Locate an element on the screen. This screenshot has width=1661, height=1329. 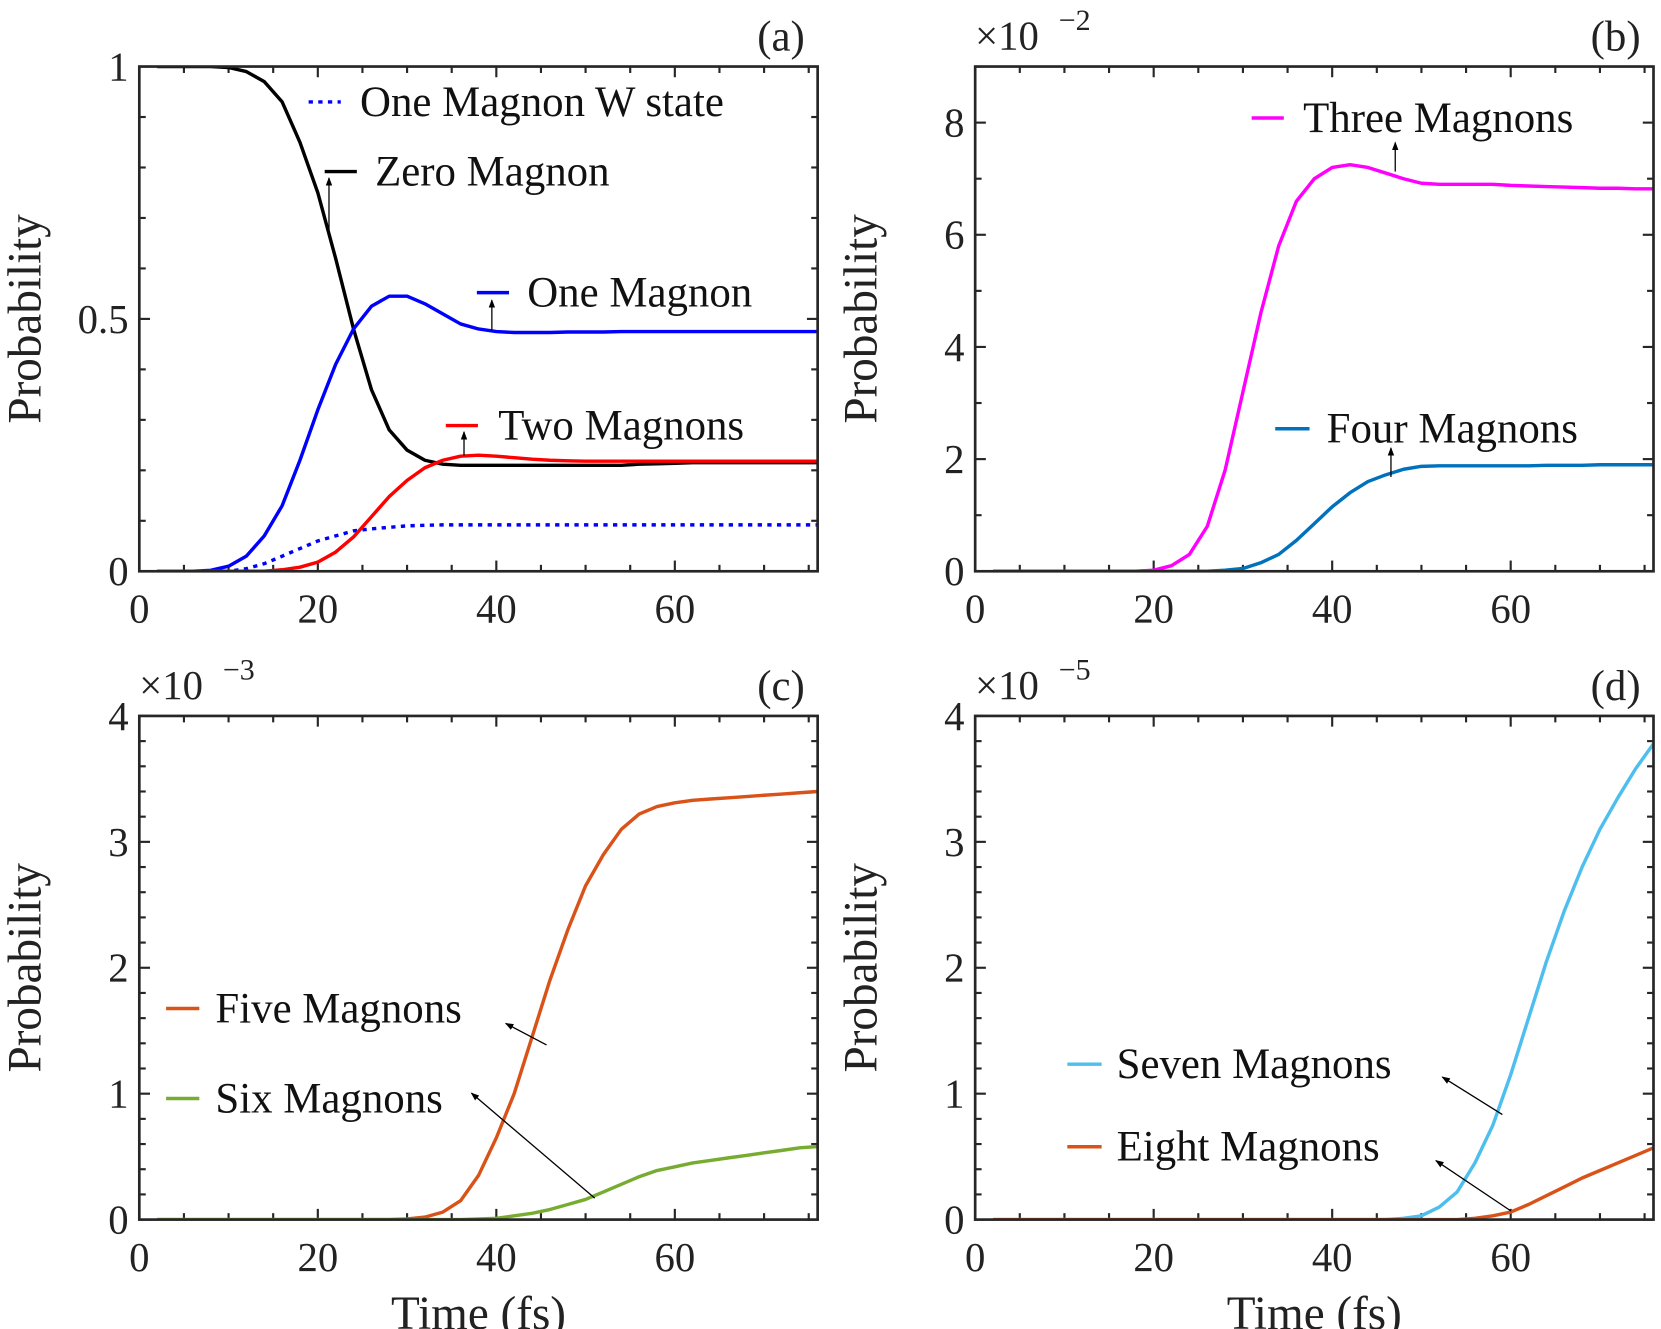
legend-label: Zero Magnon is located at coordinates (492, 171).